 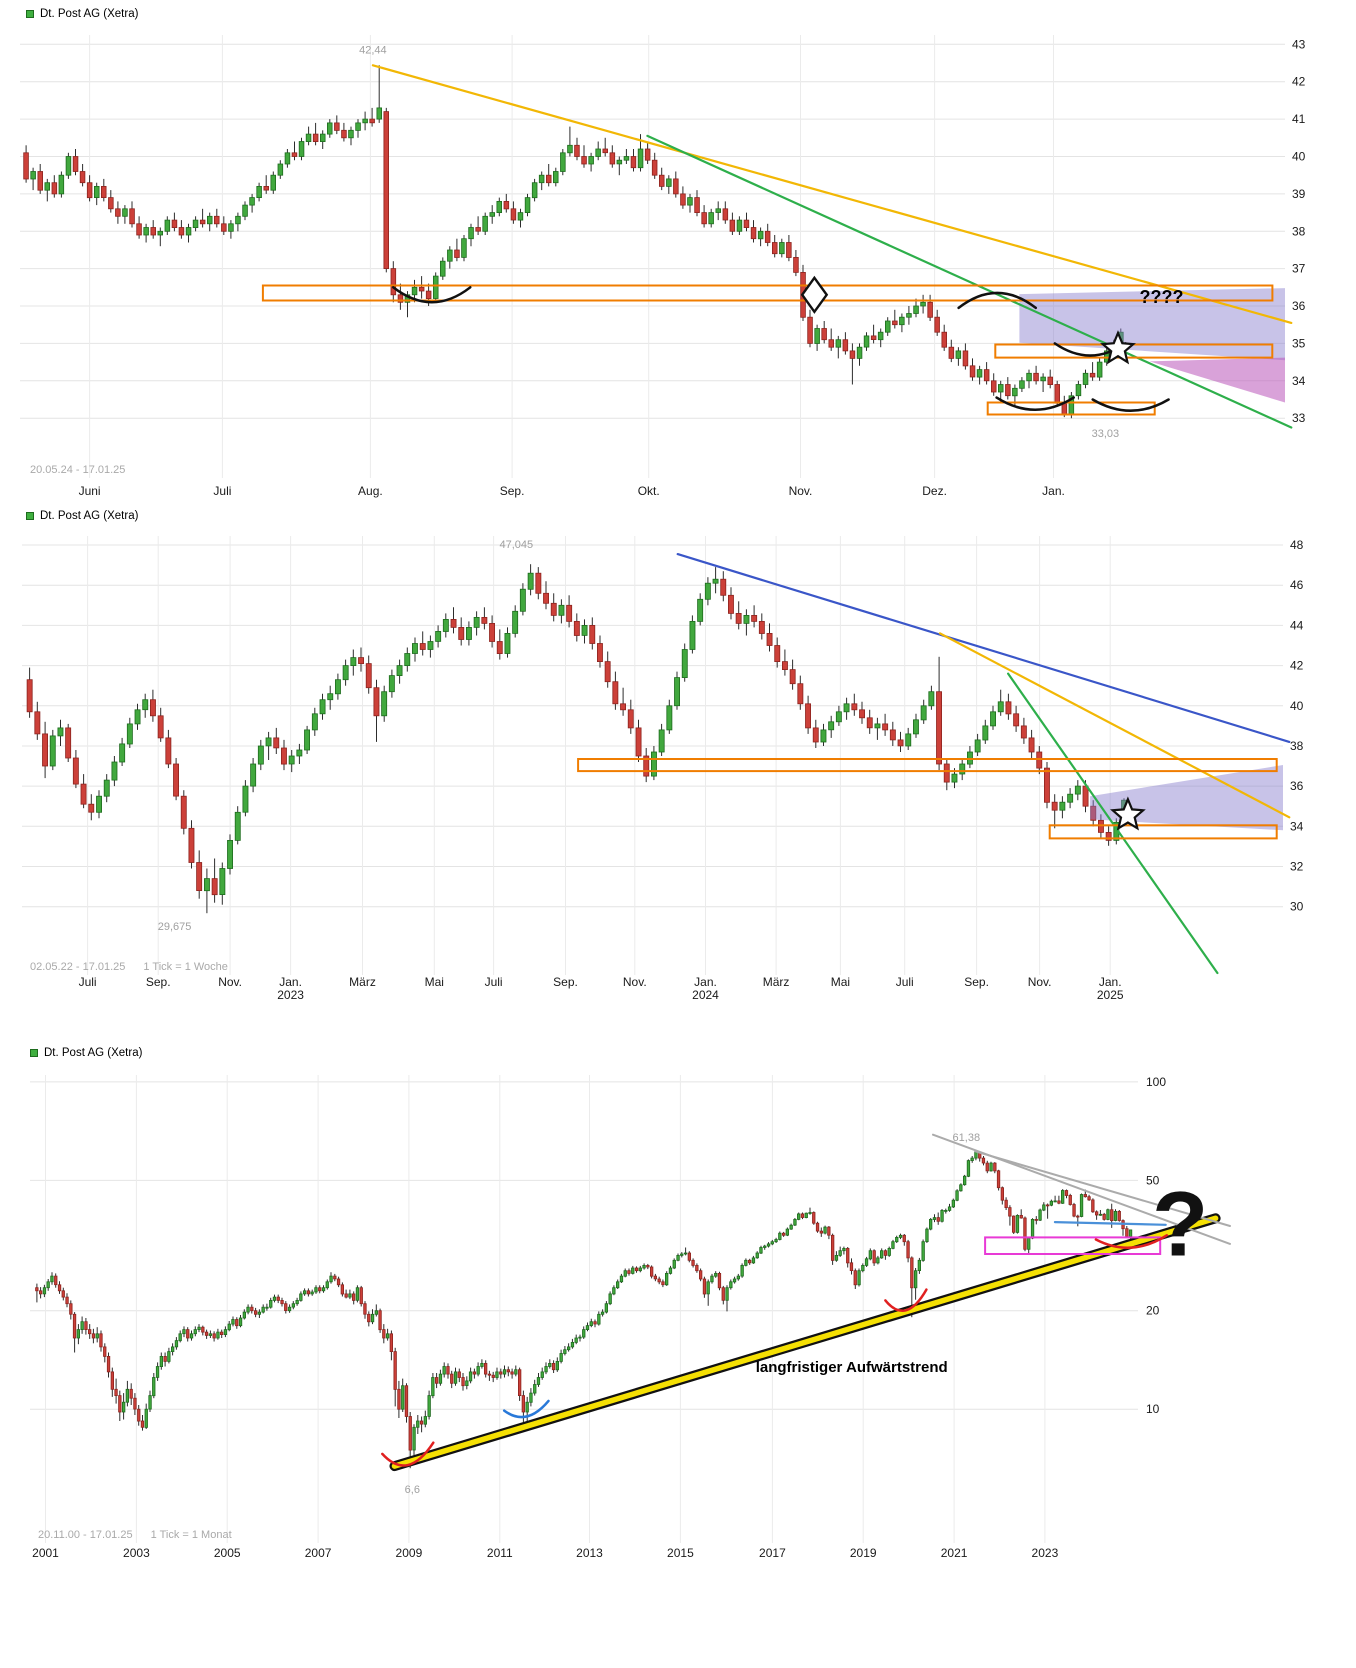 I want to click on date-range-label: 20.05.24 - 17.01.25, so click(x=86, y=470).